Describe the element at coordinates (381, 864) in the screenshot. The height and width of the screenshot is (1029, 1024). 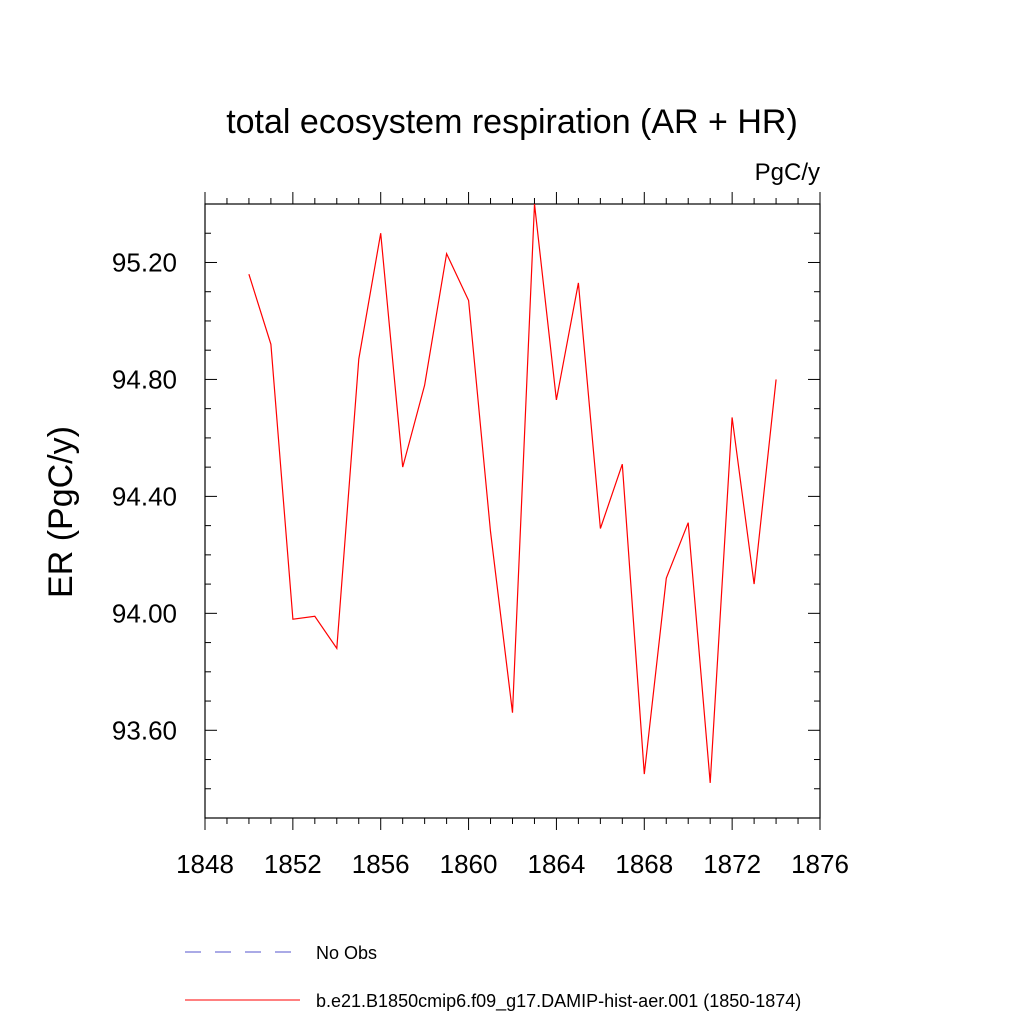
I see `x-tick-label: 1856` at that location.